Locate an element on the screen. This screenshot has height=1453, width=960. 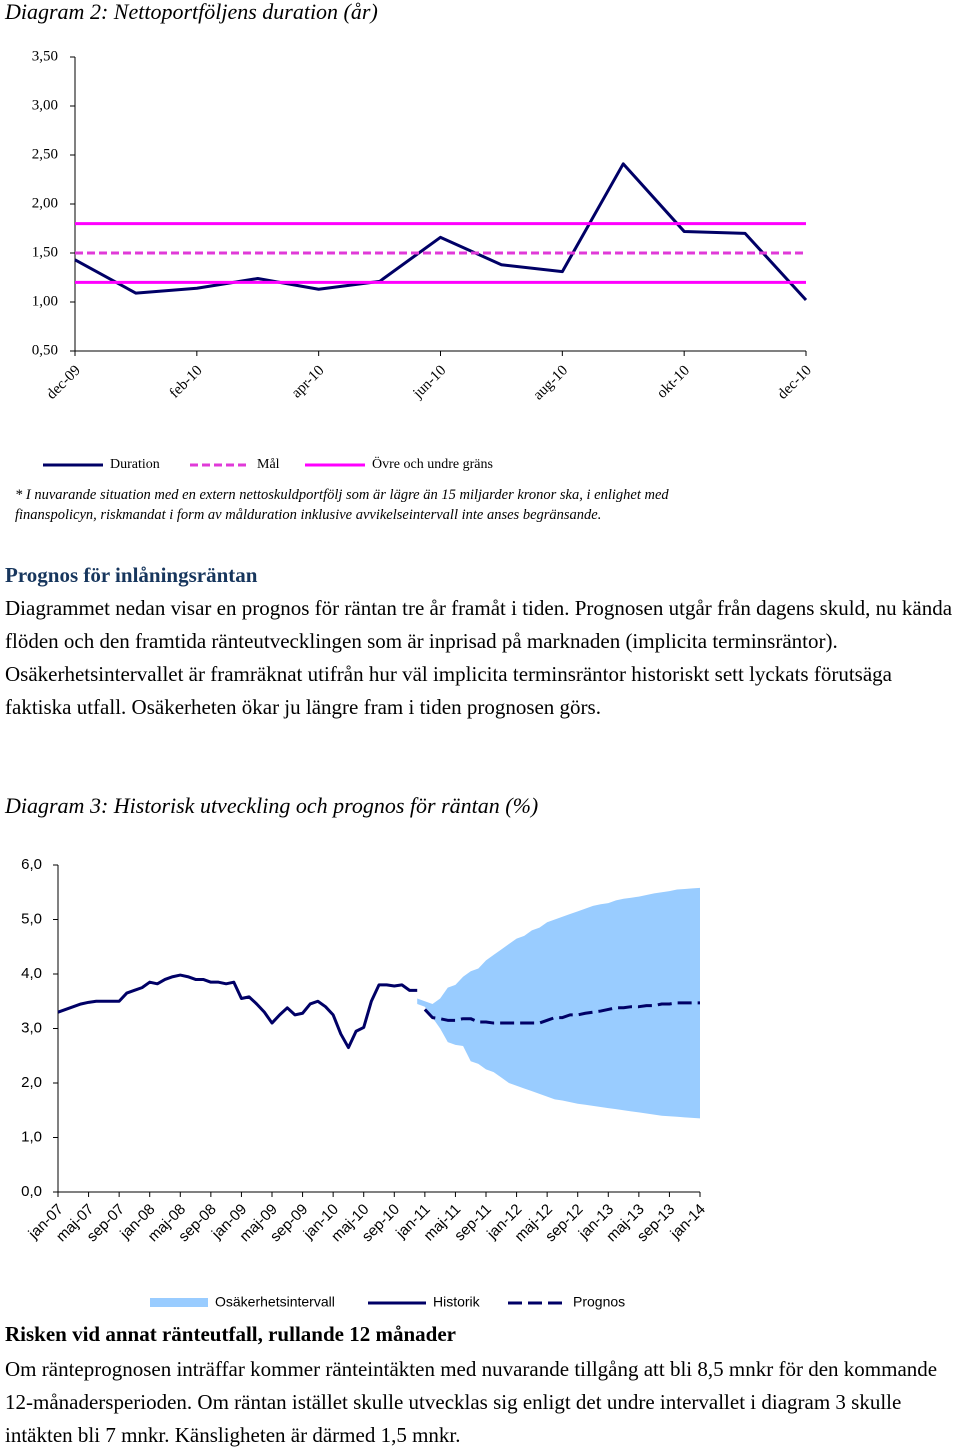
y-tick-label: 3,0 is located at coordinates (31, 1027).